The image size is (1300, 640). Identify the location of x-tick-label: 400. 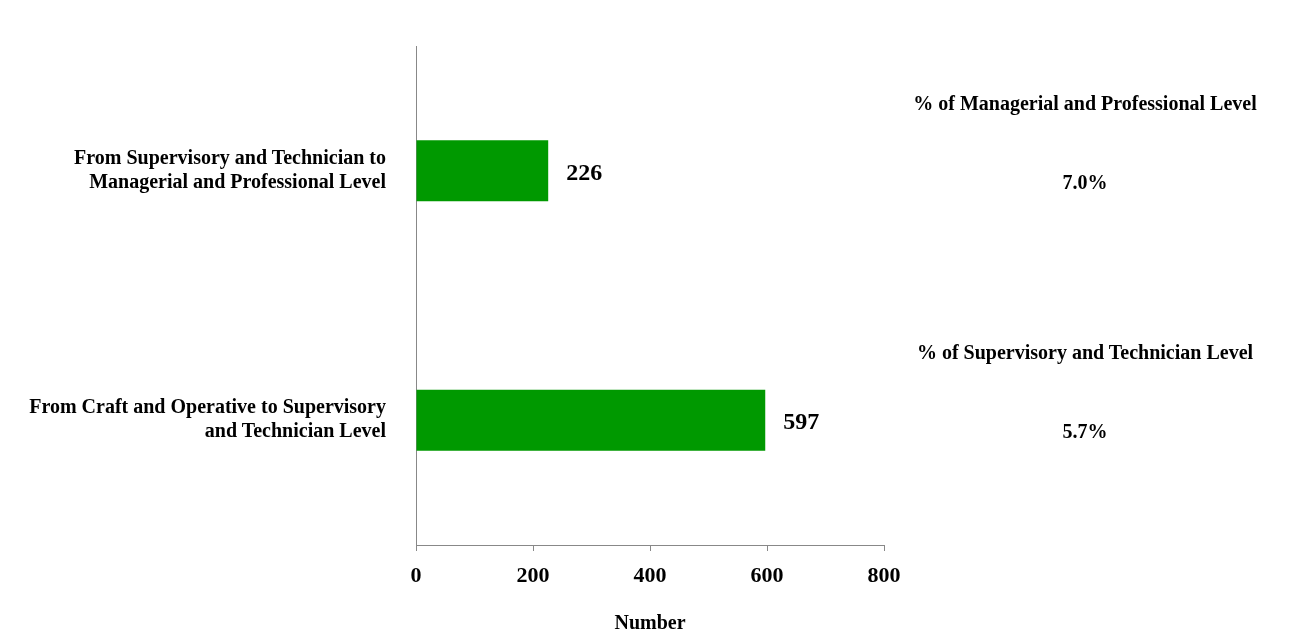
(650, 574).